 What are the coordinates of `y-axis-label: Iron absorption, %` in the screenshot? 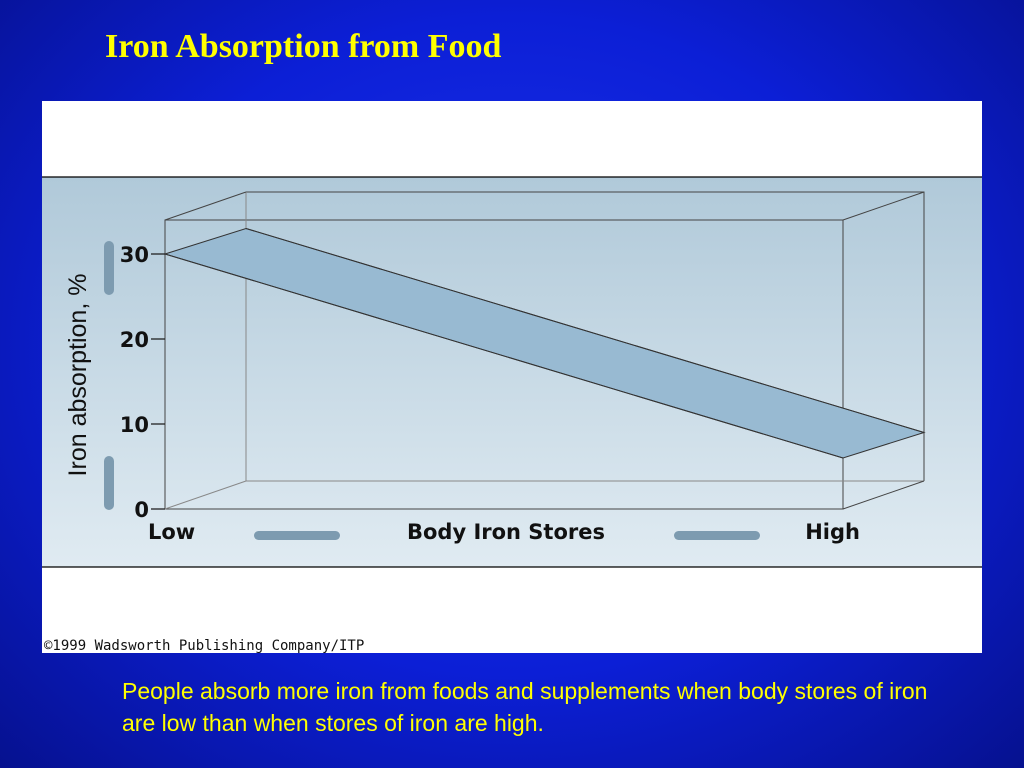 It's located at (78, 375).